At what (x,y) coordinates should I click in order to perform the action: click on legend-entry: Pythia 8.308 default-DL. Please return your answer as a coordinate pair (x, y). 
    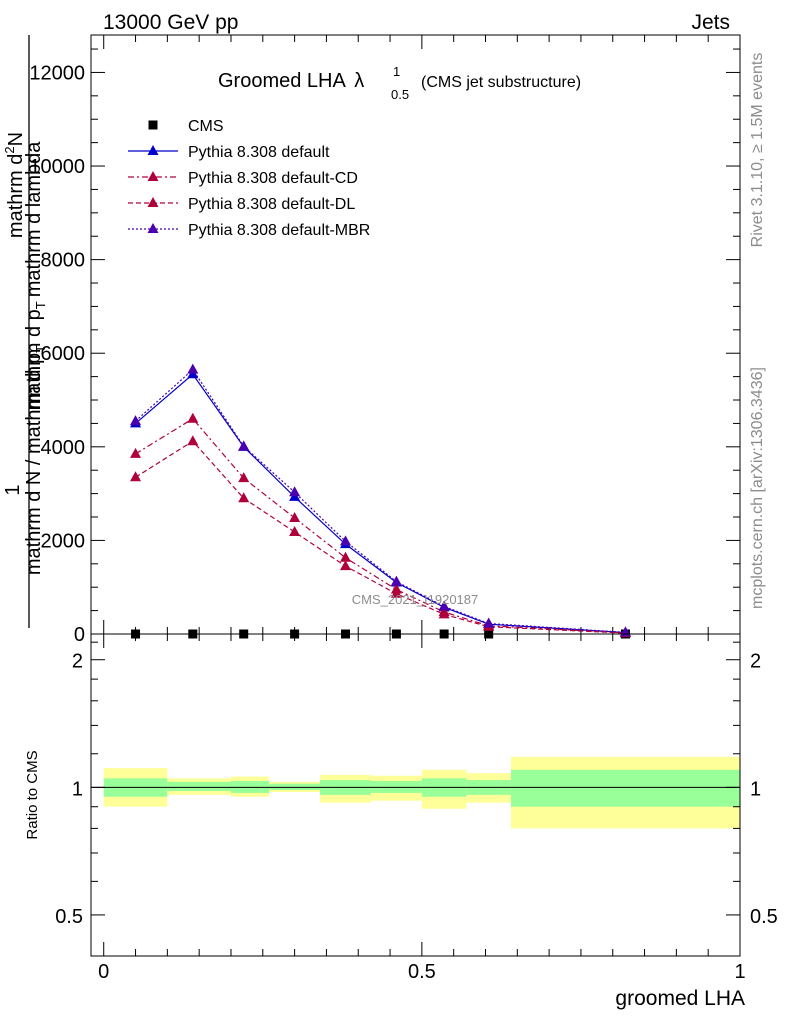
    Looking at the image, I should click on (241, 204).